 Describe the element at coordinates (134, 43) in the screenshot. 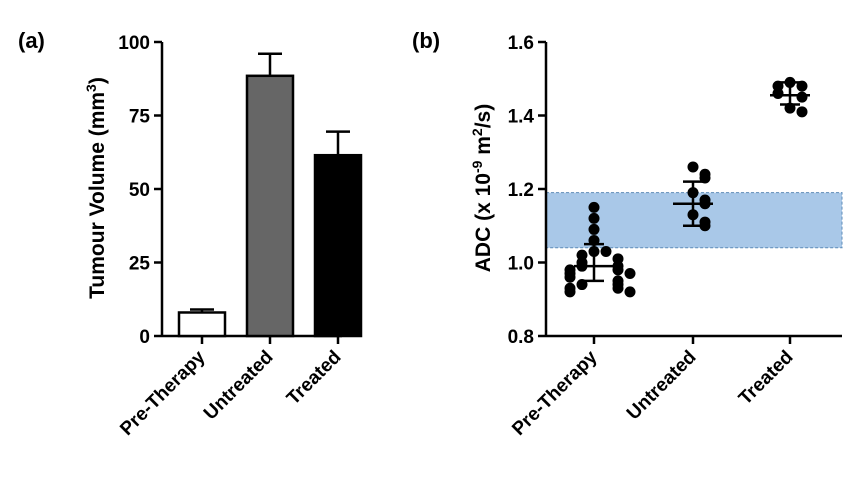

I see `panel-a-y-tick-label: 100` at that location.